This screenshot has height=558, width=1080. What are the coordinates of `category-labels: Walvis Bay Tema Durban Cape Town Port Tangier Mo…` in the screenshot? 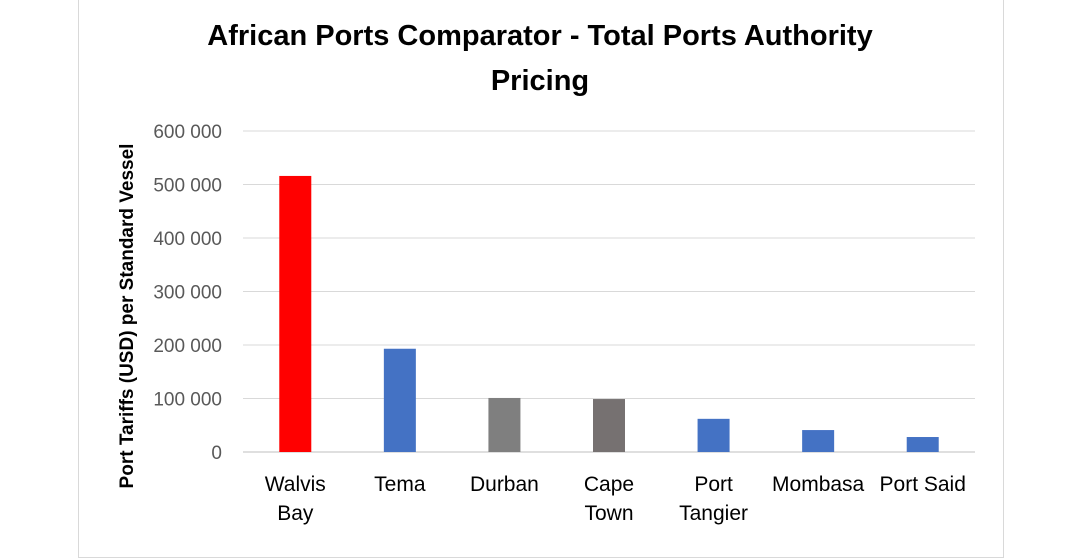 It's located at (615, 499).